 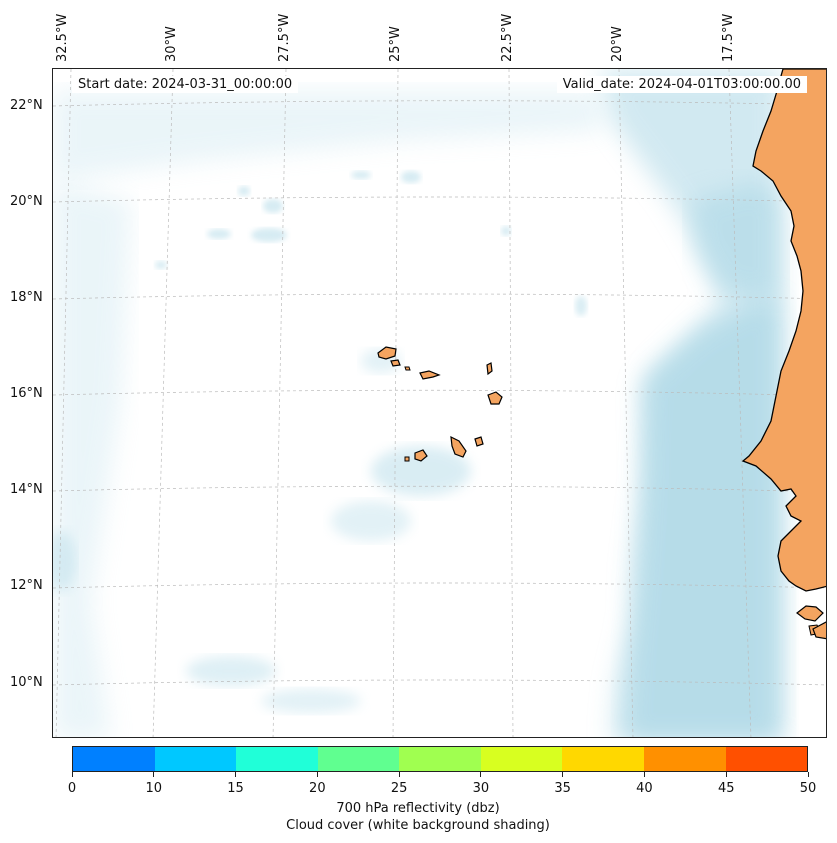 I want to click on cloud-band-coastal-dense, so click(x=703, y=519).